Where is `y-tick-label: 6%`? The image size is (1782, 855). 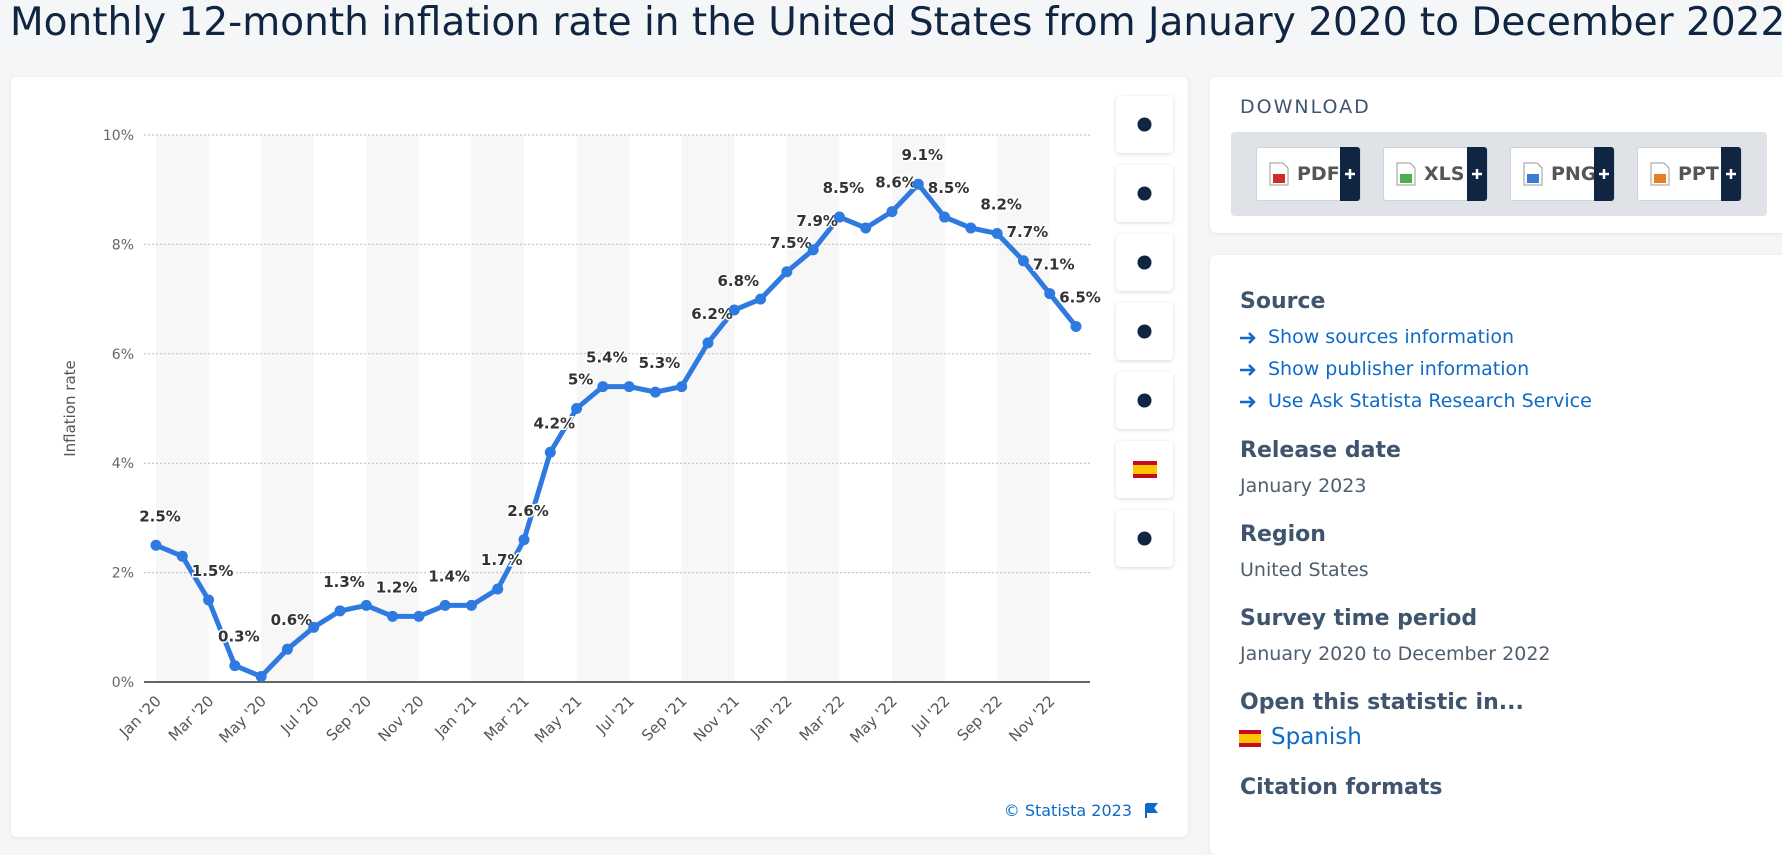 y-tick-label: 6% is located at coordinates (123, 355).